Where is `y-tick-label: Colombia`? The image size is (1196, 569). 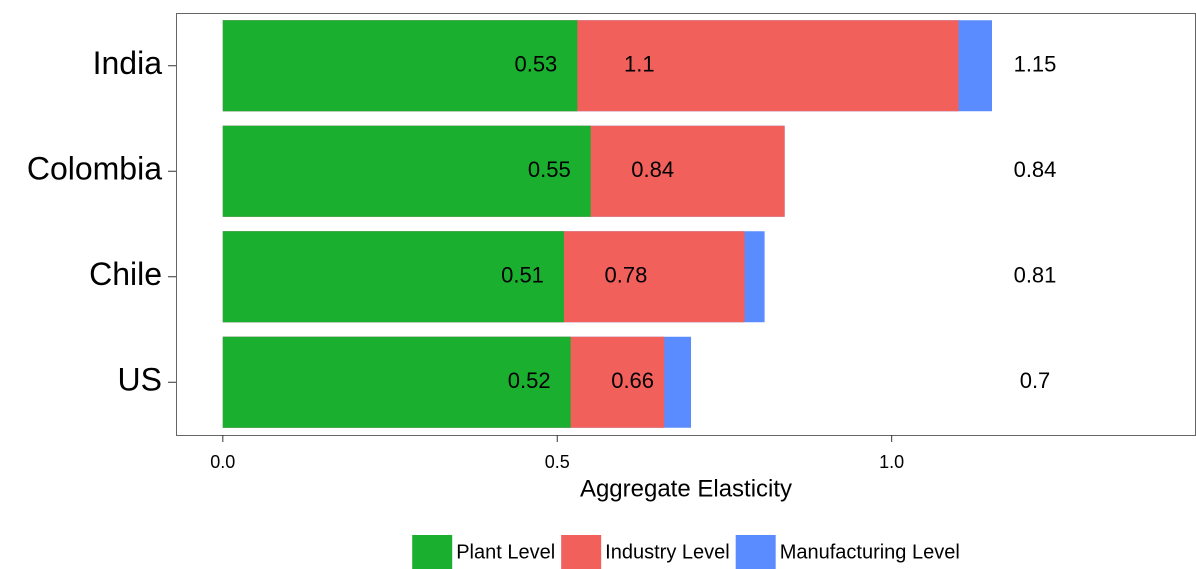
y-tick-label: Colombia is located at coordinates (94, 169).